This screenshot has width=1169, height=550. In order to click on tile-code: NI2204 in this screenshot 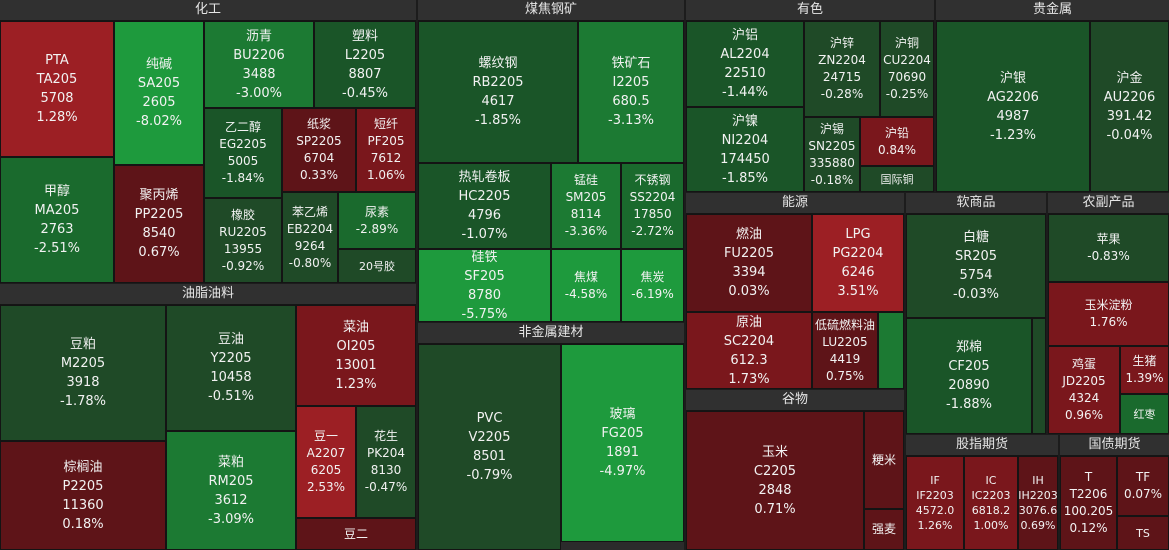, I will do `click(745, 140)`.